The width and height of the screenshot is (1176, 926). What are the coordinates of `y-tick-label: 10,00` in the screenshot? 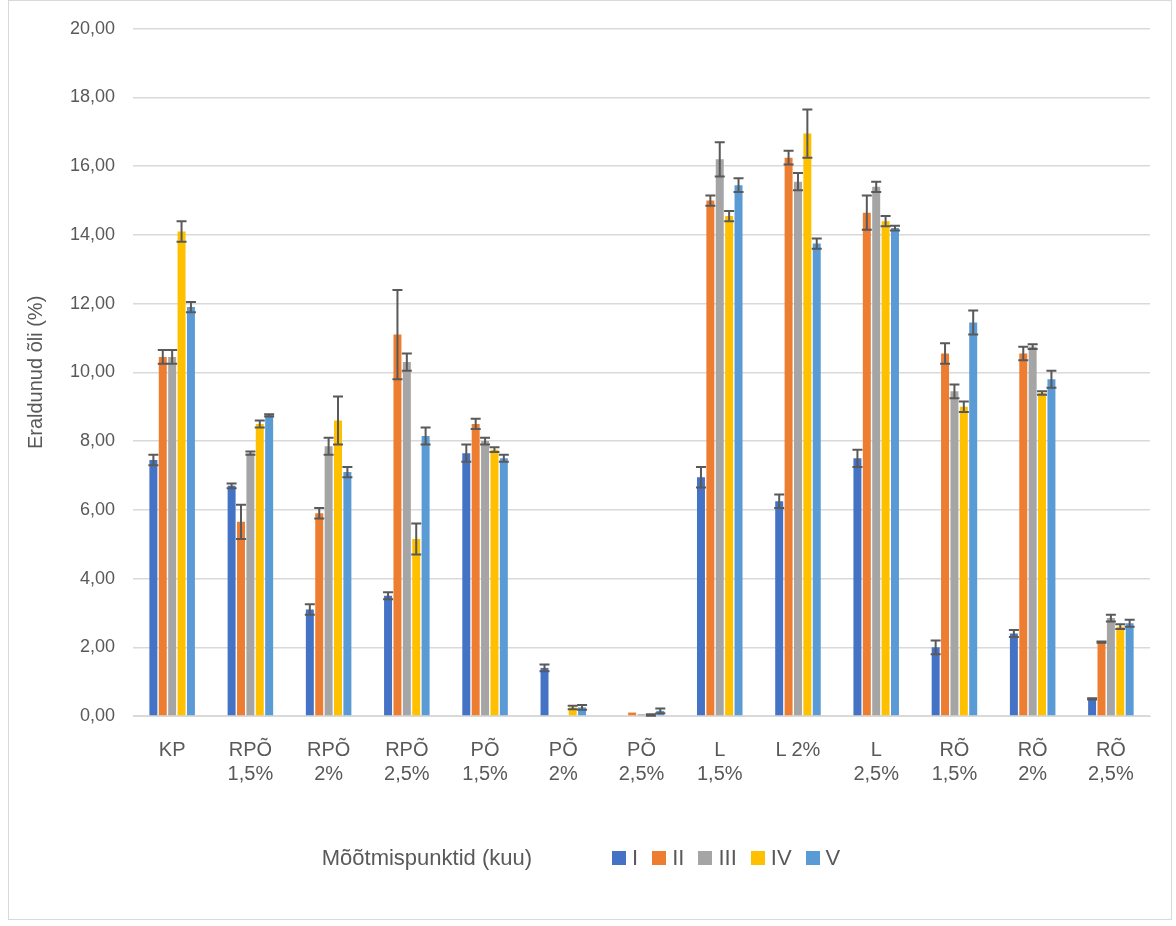 It's located at (93, 371).